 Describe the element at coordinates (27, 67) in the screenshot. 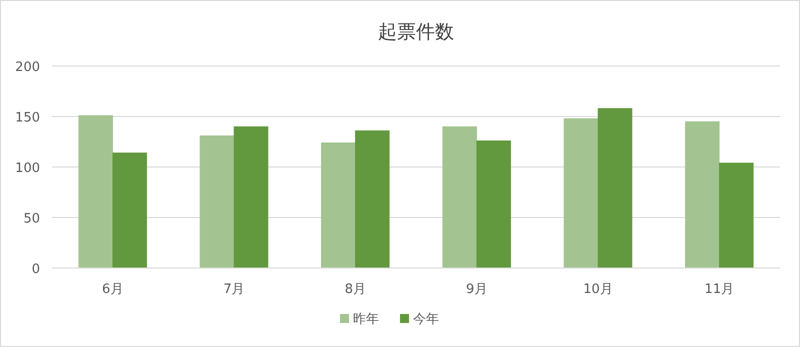

I see `y-tick-label: 200` at that location.